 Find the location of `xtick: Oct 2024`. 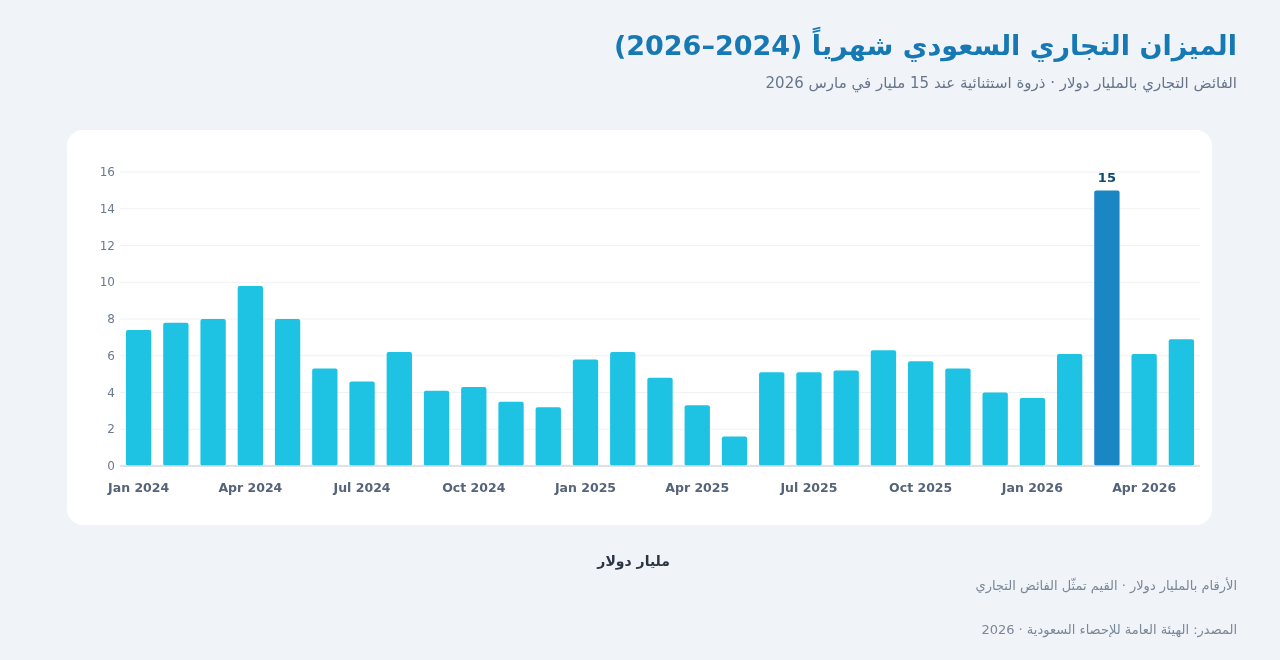

xtick: Oct 2024 is located at coordinates (474, 487).